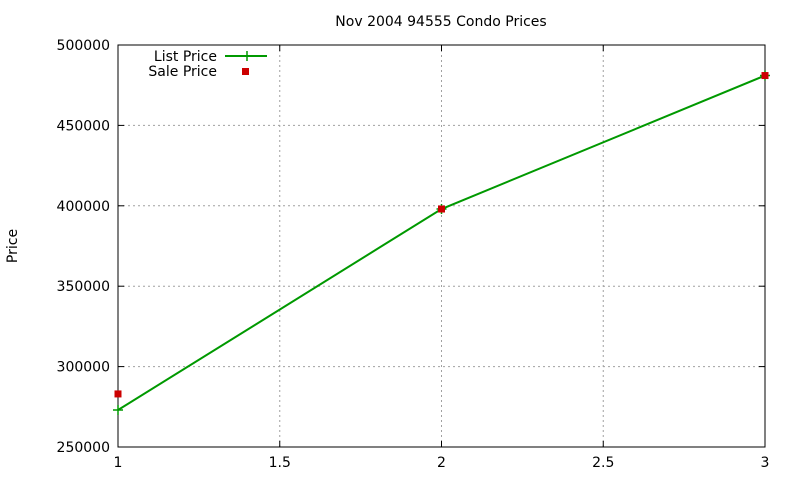 The image size is (800, 480). I want to click on y-axis-label: Price, so click(13, 246).